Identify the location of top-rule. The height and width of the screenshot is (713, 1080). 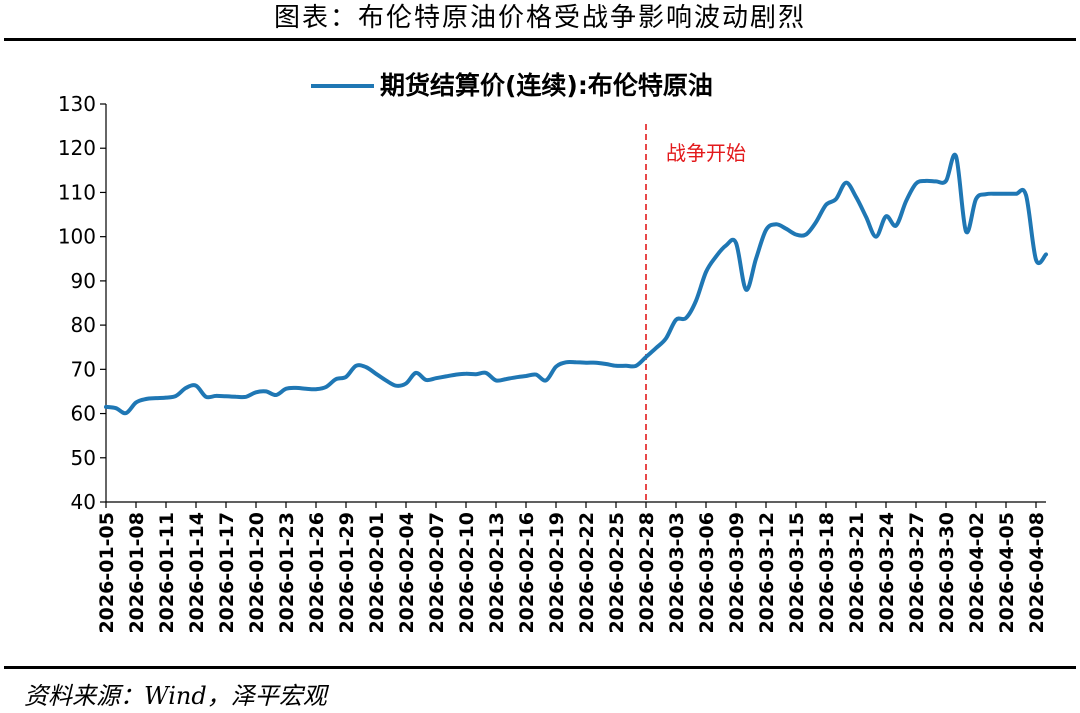
(540, 39).